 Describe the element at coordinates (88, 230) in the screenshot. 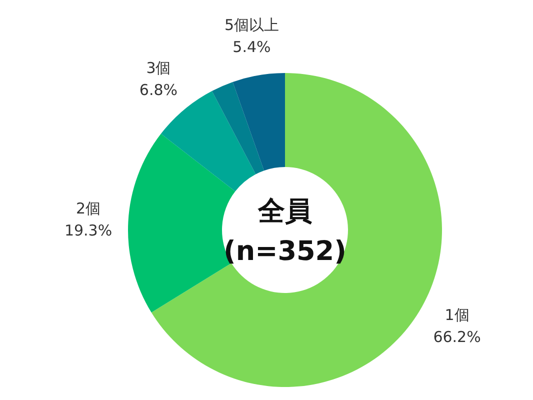

I see `data-label: 19.3%` at that location.